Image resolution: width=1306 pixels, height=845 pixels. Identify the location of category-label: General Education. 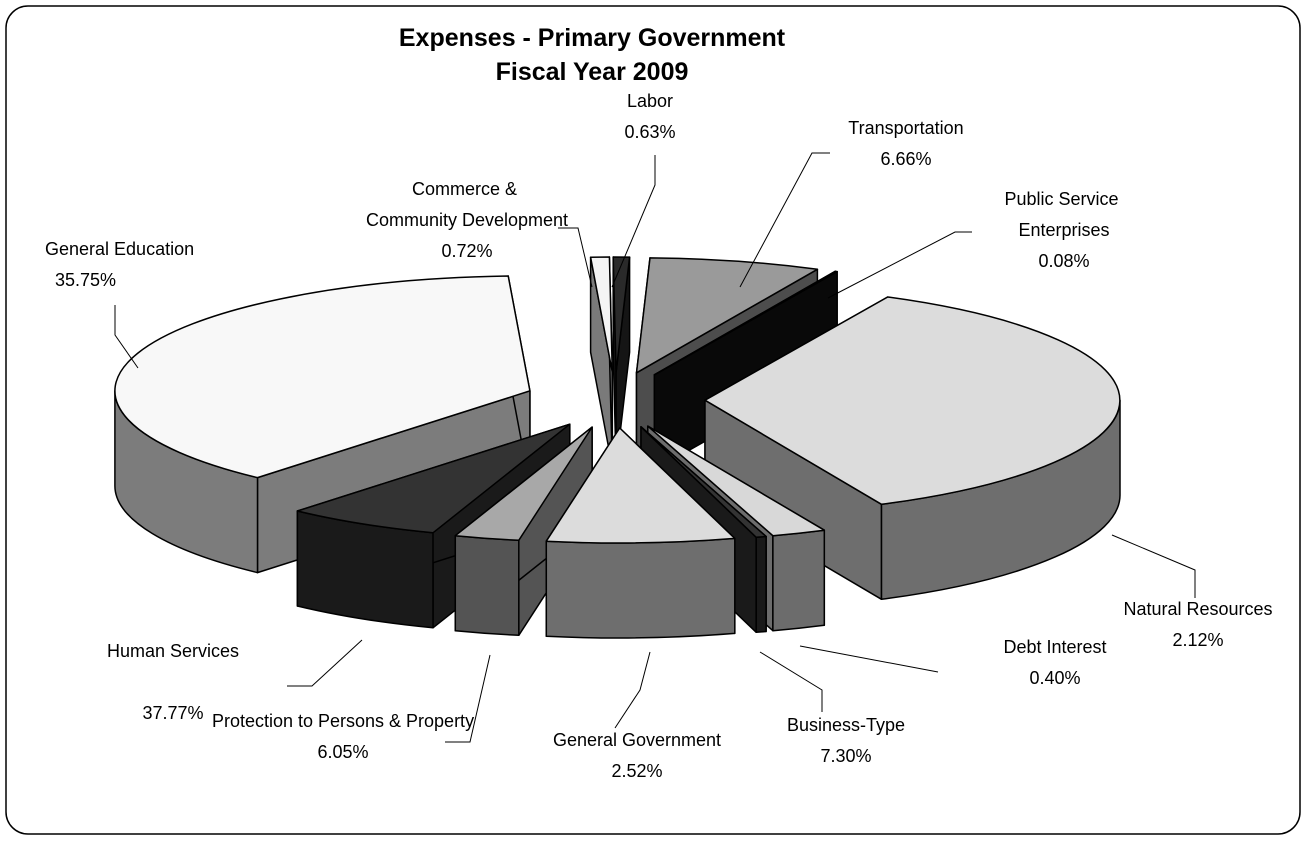
(119, 249).